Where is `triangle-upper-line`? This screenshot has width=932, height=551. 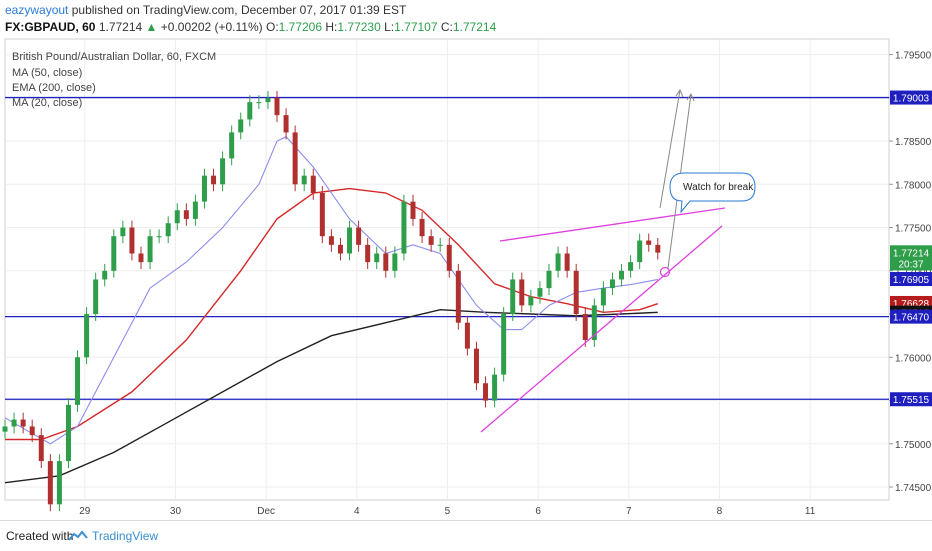
triangle-upper-line is located at coordinates (612, 224).